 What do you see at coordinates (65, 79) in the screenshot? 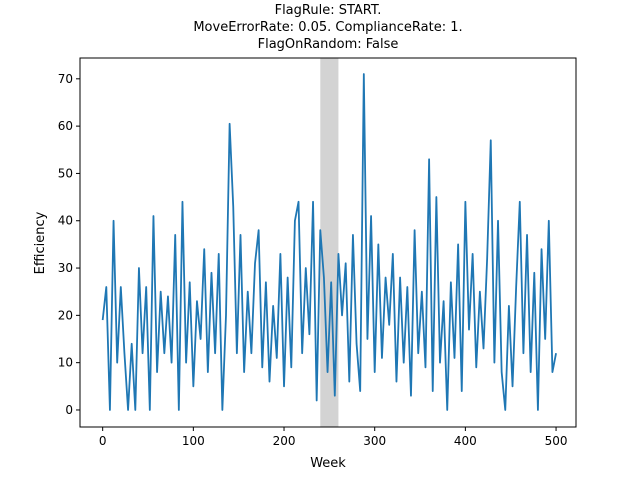
I see `y-tick-label: 70` at bounding box center [65, 79].